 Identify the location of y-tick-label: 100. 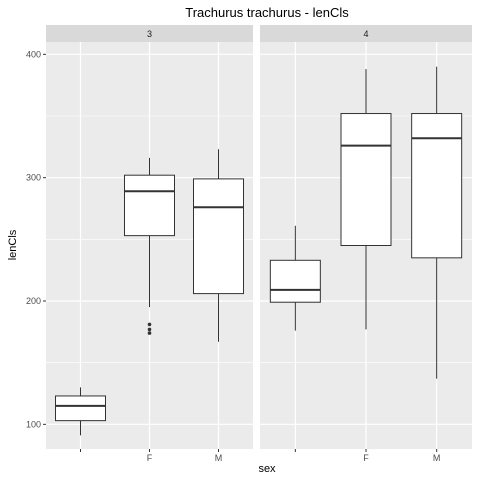
(33, 424).